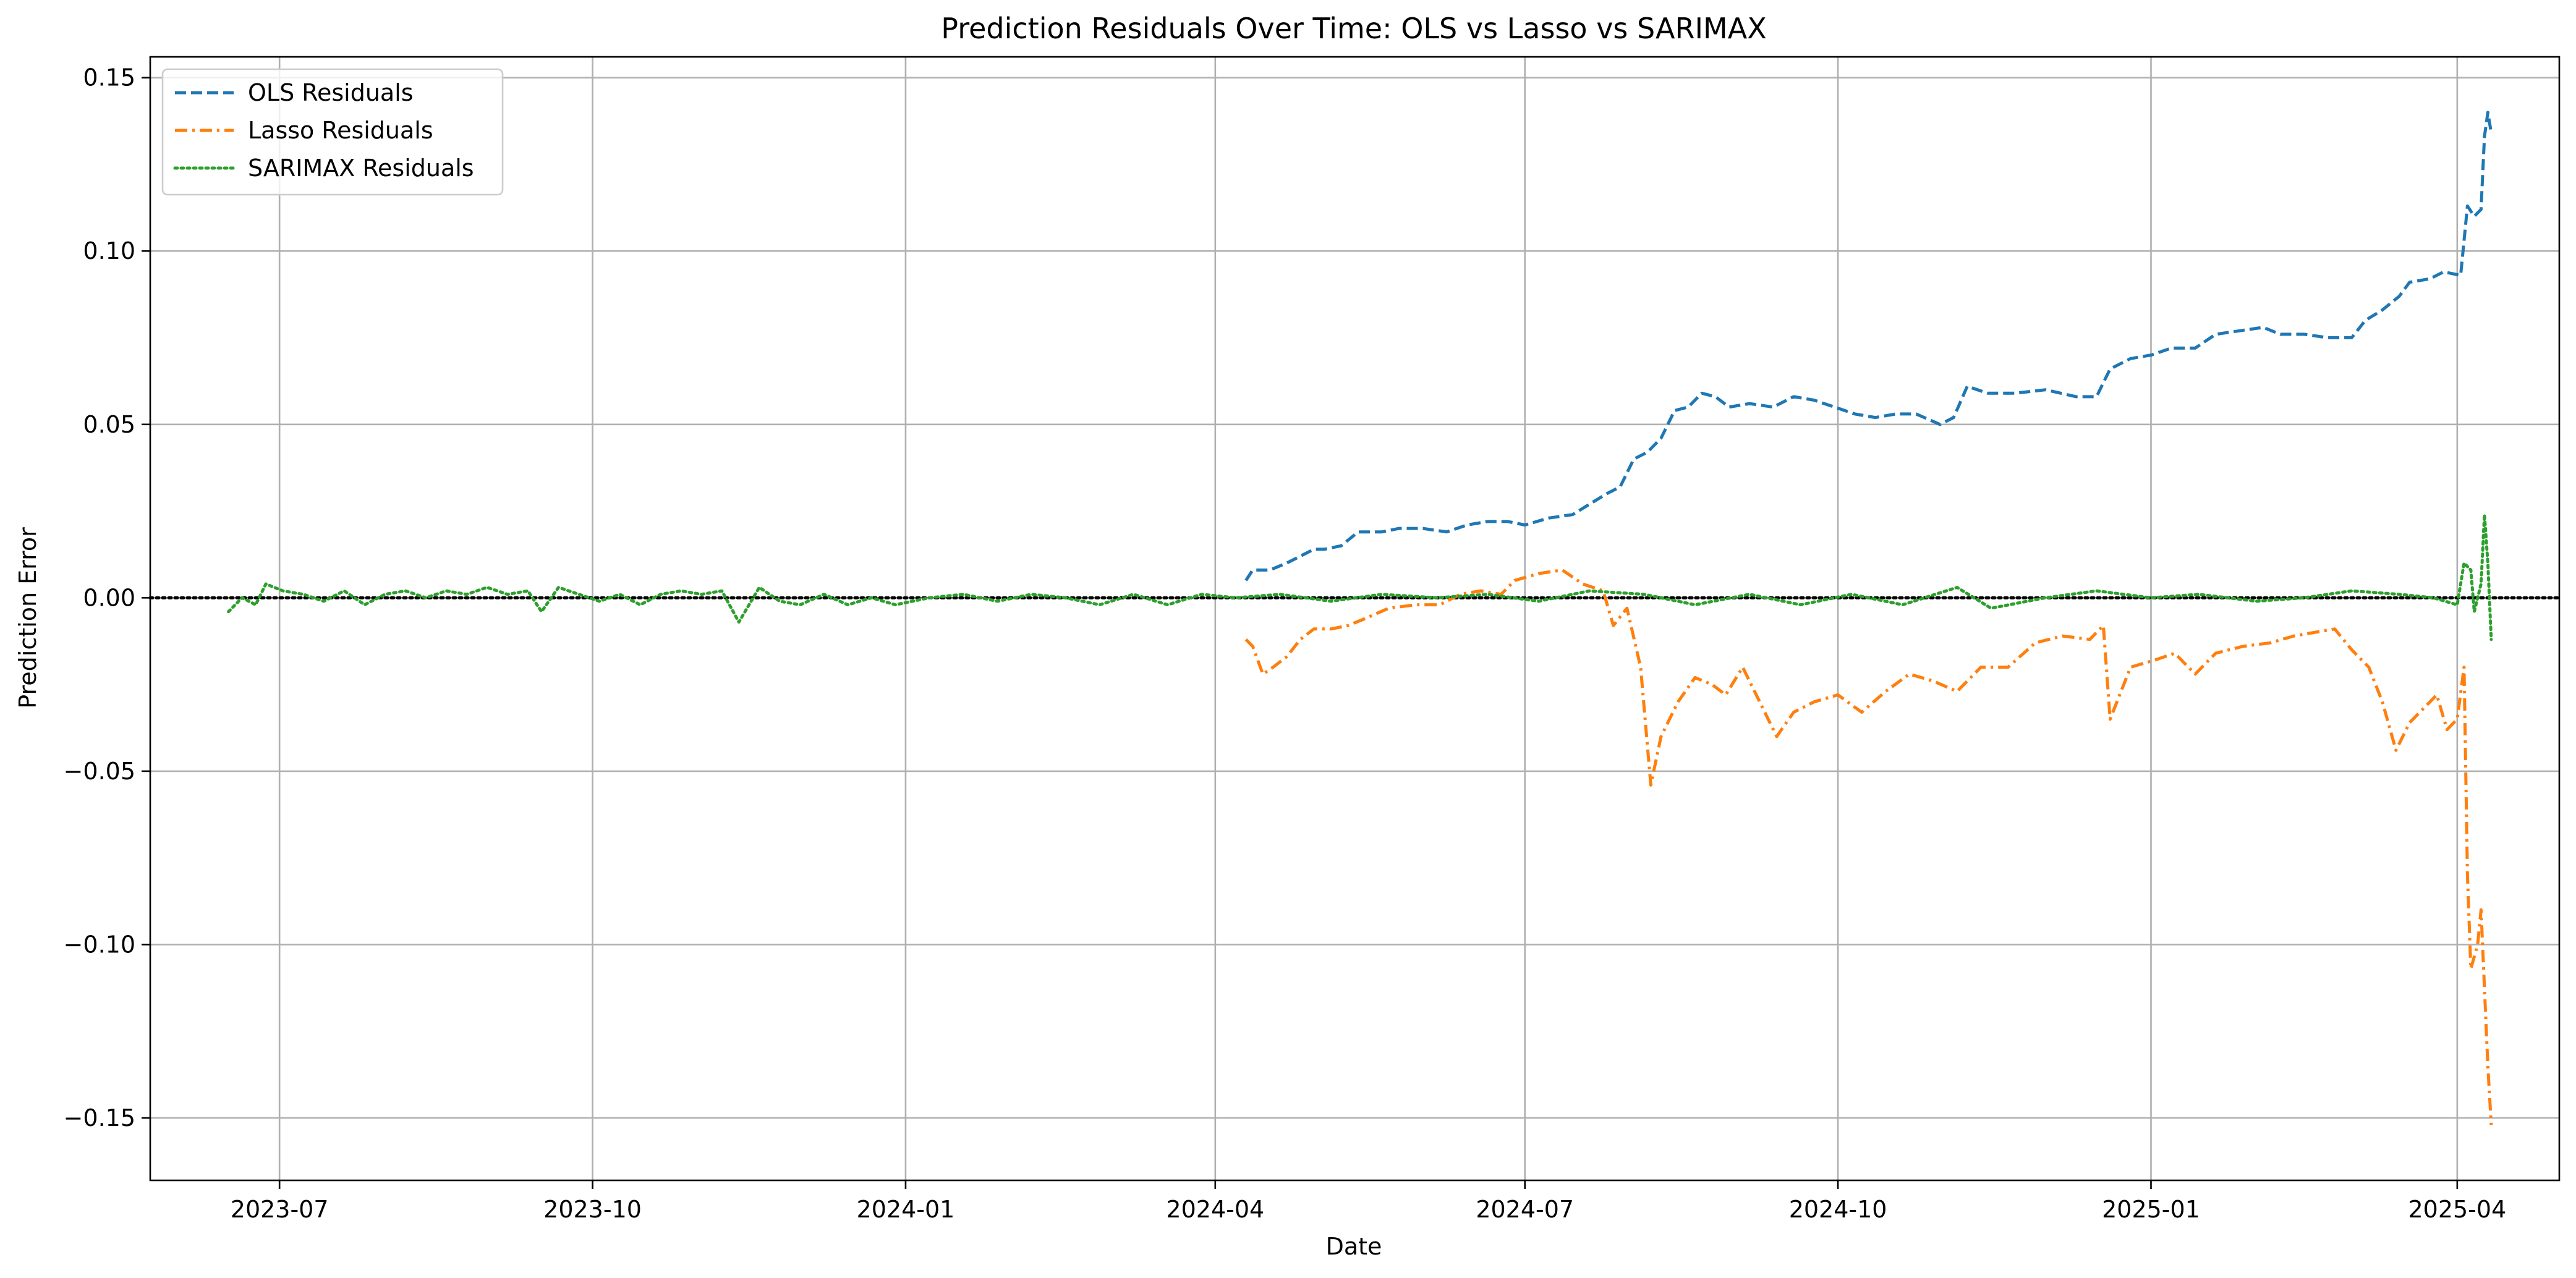 The image size is (2576, 1278). Describe the element at coordinates (2457, 1209) in the screenshot. I see `x-tick-label: 2025-04` at that location.